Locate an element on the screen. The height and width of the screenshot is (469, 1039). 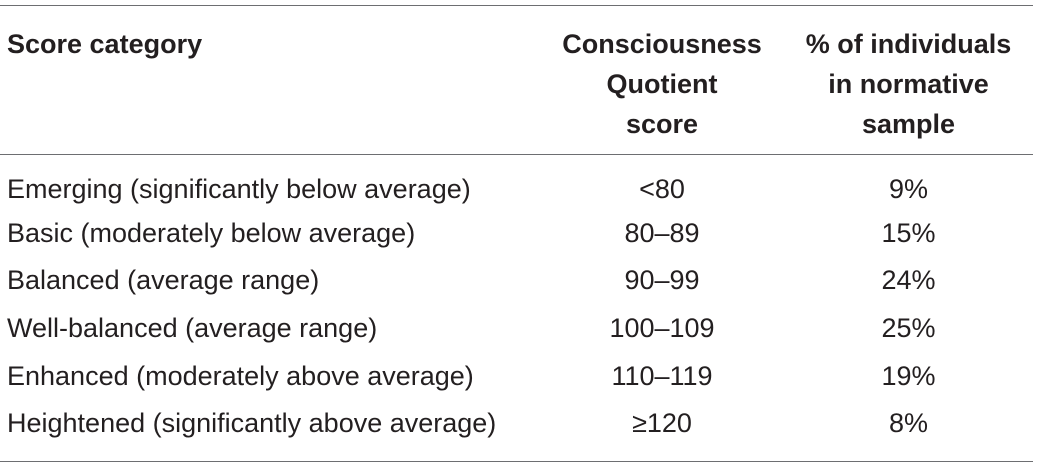
header-line: sample is located at coordinates (908, 124).